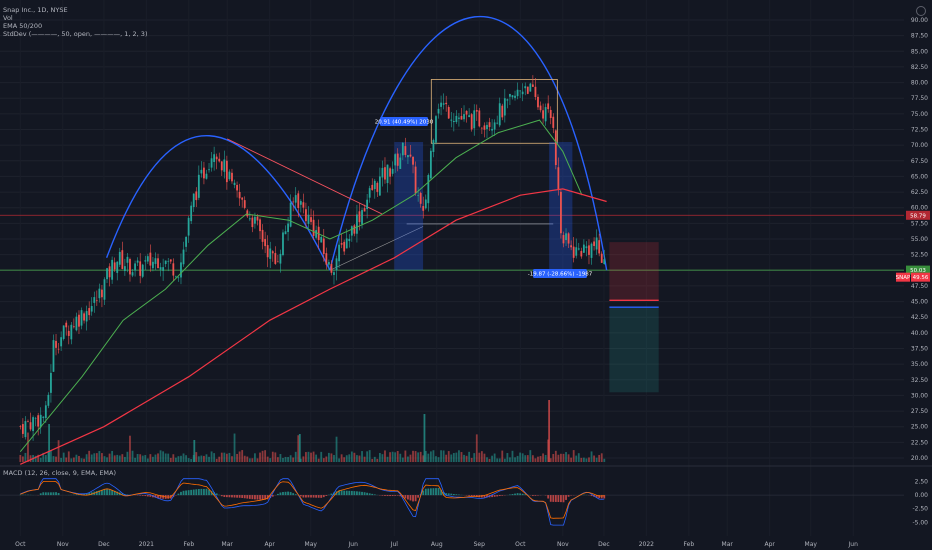 The width and height of the screenshot is (932, 550). Describe the element at coordinates (494, 111) in the screenshot. I see `consolidation-box` at that location.